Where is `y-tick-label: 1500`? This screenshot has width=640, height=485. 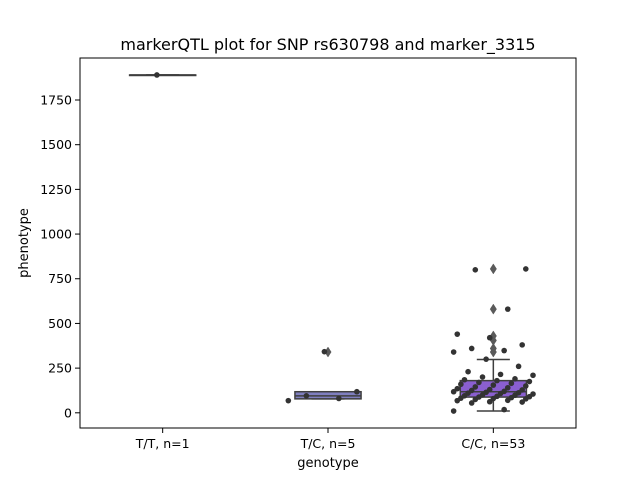 y-tick-label: 1500 is located at coordinates (56, 144).